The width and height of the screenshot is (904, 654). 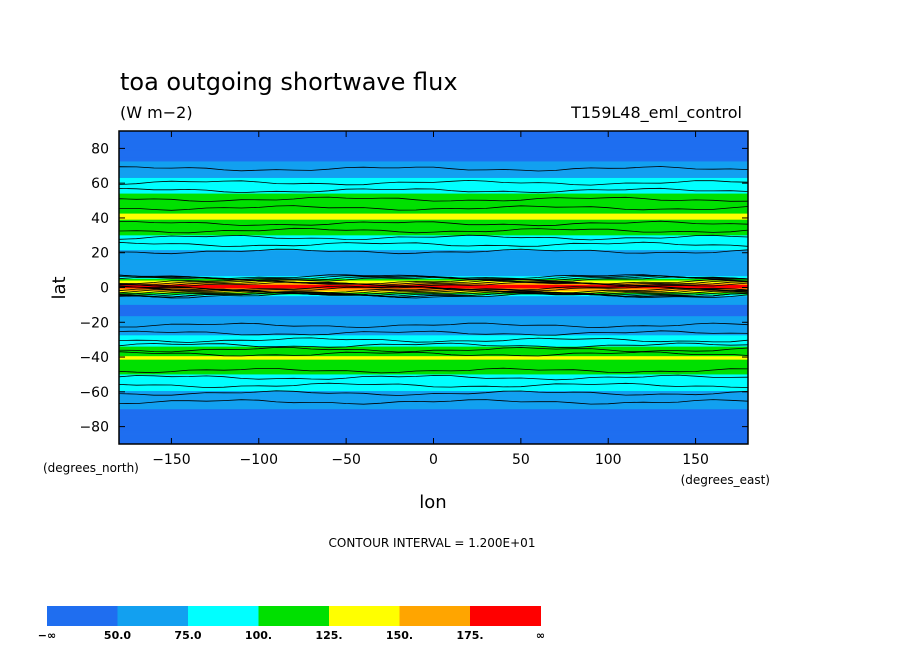 What do you see at coordinates (91, 468) in the screenshot?
I see `y-units-label: (degrees_north)` at bounding box center [91, 468].